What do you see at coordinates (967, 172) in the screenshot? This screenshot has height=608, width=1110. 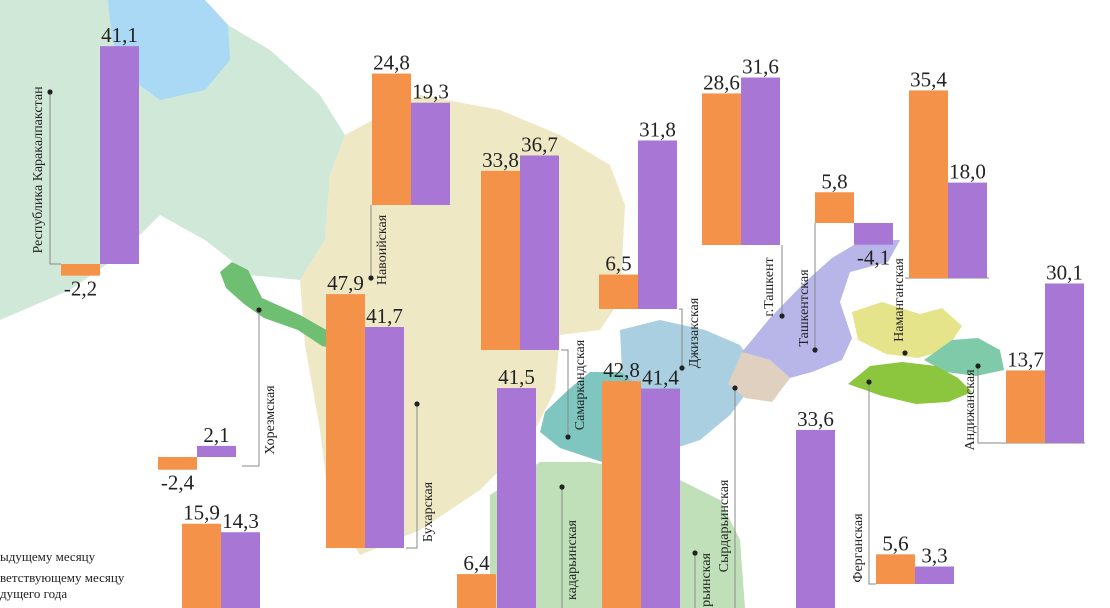 I see `value-label-region-8-1: 18,0` at bounding box center [967, 172].